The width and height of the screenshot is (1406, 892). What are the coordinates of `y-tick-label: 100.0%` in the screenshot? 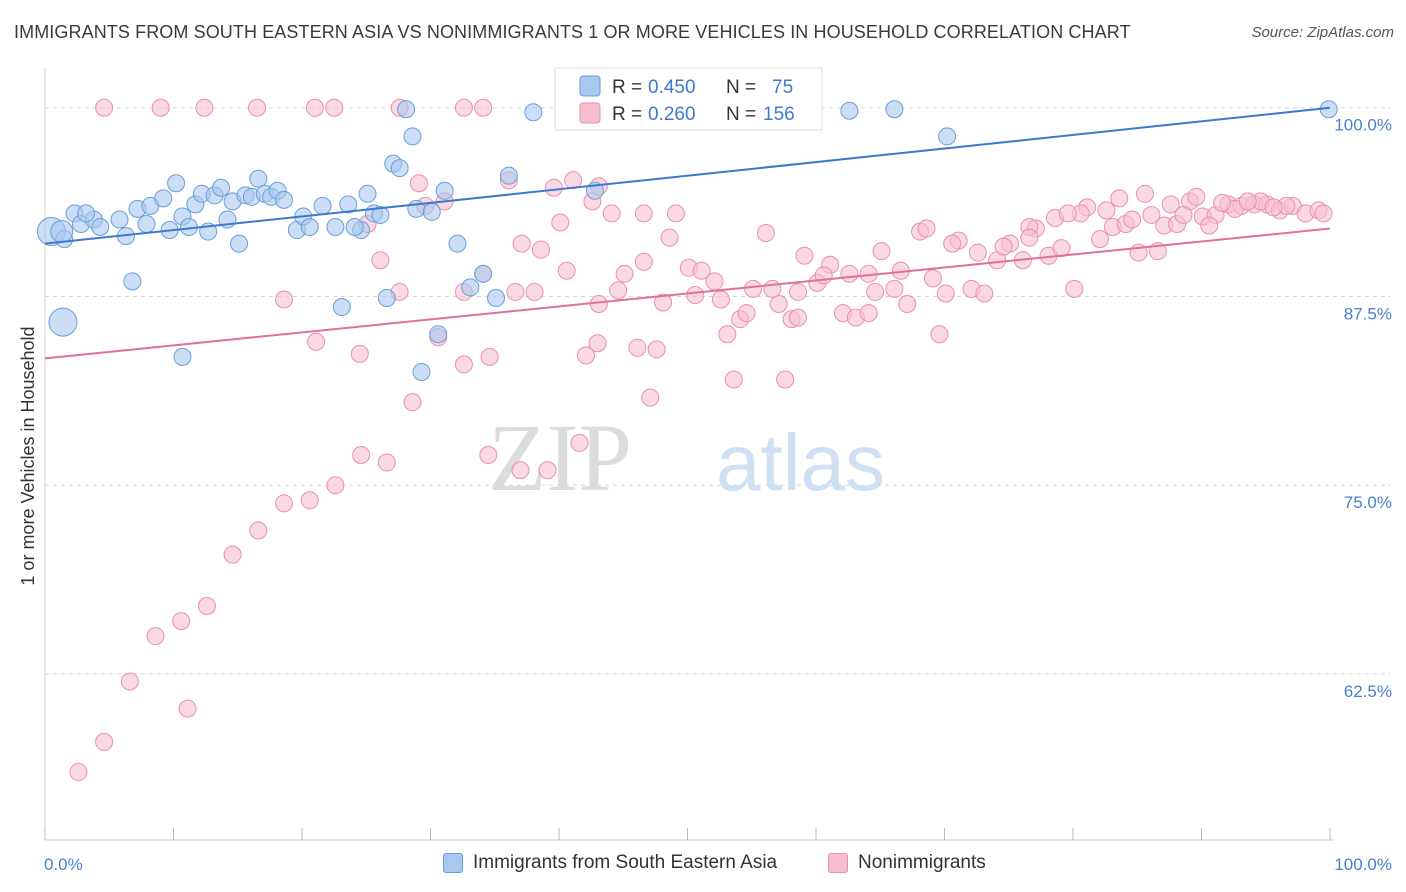 It's located at (1363, 125).